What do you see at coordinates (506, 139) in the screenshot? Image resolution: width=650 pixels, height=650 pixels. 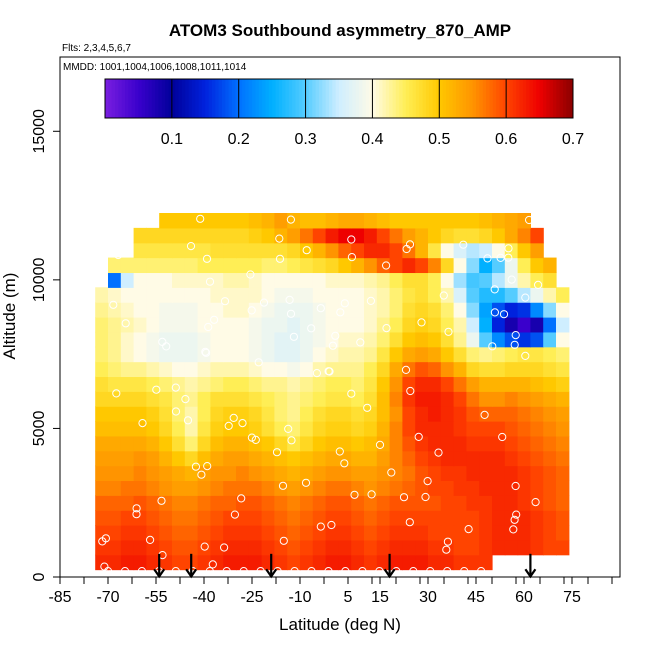 I see `colorbar-tick-label: 0.6` at bounding box center [506, 139].